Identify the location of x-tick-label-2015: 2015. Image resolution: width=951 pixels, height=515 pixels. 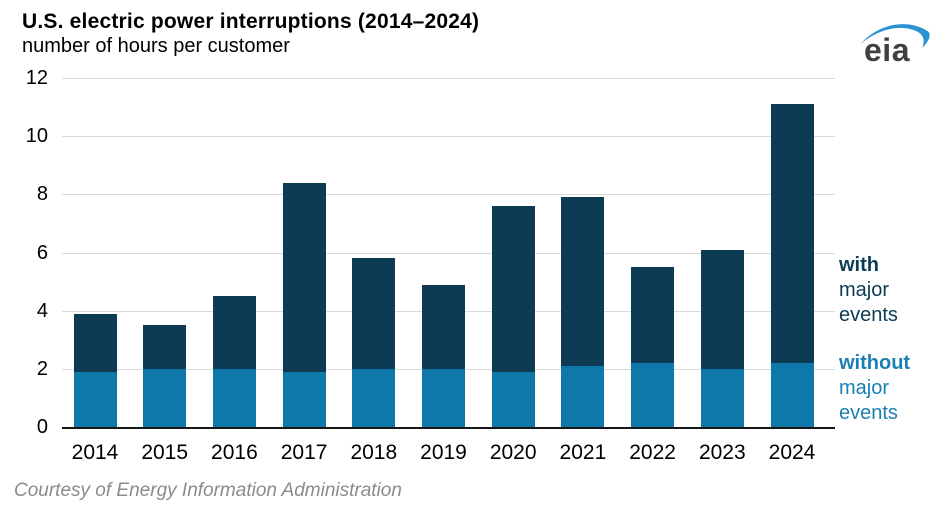
(165, 452).